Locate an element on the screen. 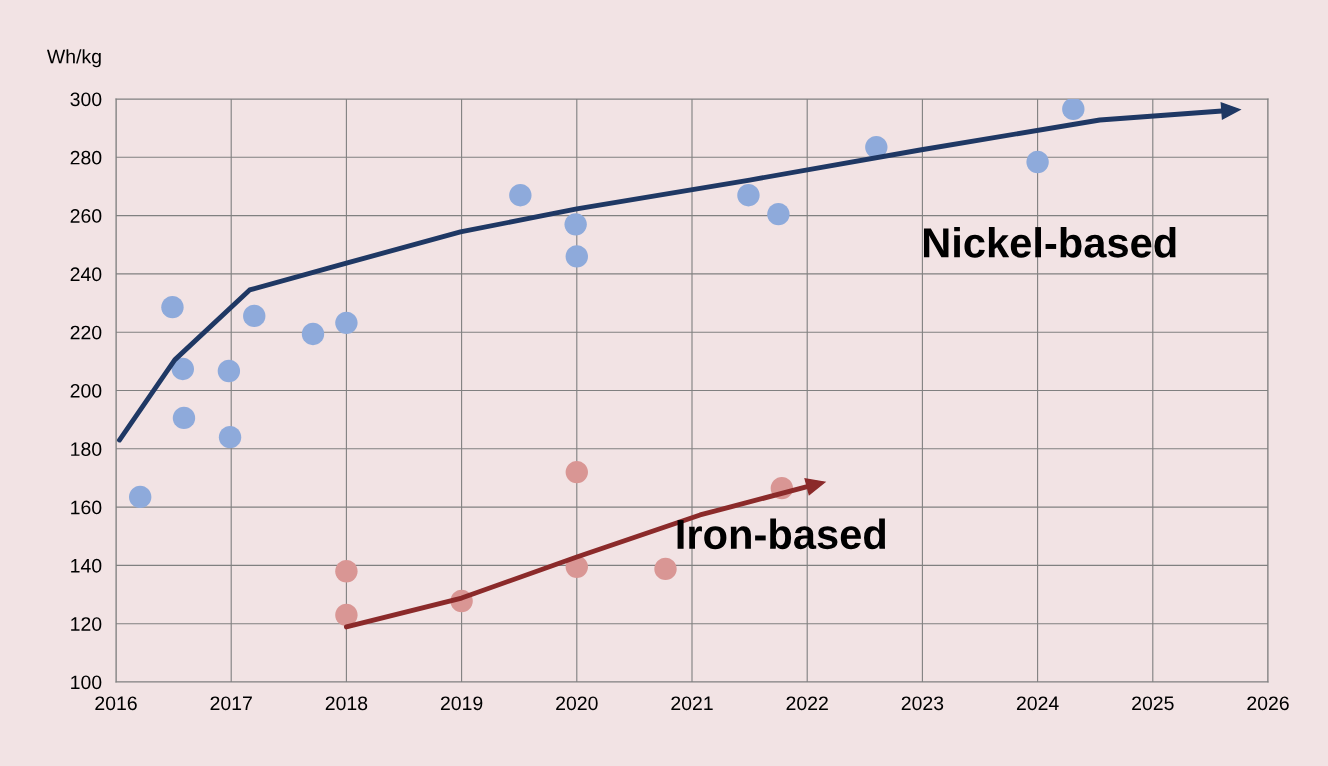 Image resolution: width=1328 pixels, height=766 pixels. x-tick-label: 2025 is located at coordinates (1153, 703).